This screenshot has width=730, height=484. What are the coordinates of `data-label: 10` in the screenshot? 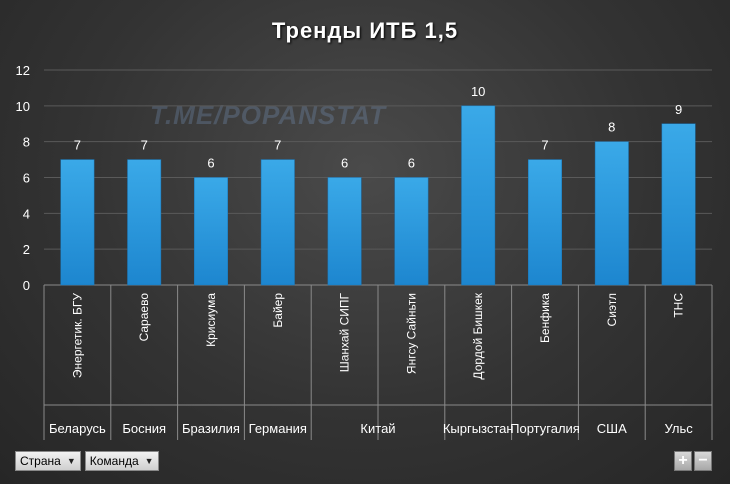 It's located at (478, 91).